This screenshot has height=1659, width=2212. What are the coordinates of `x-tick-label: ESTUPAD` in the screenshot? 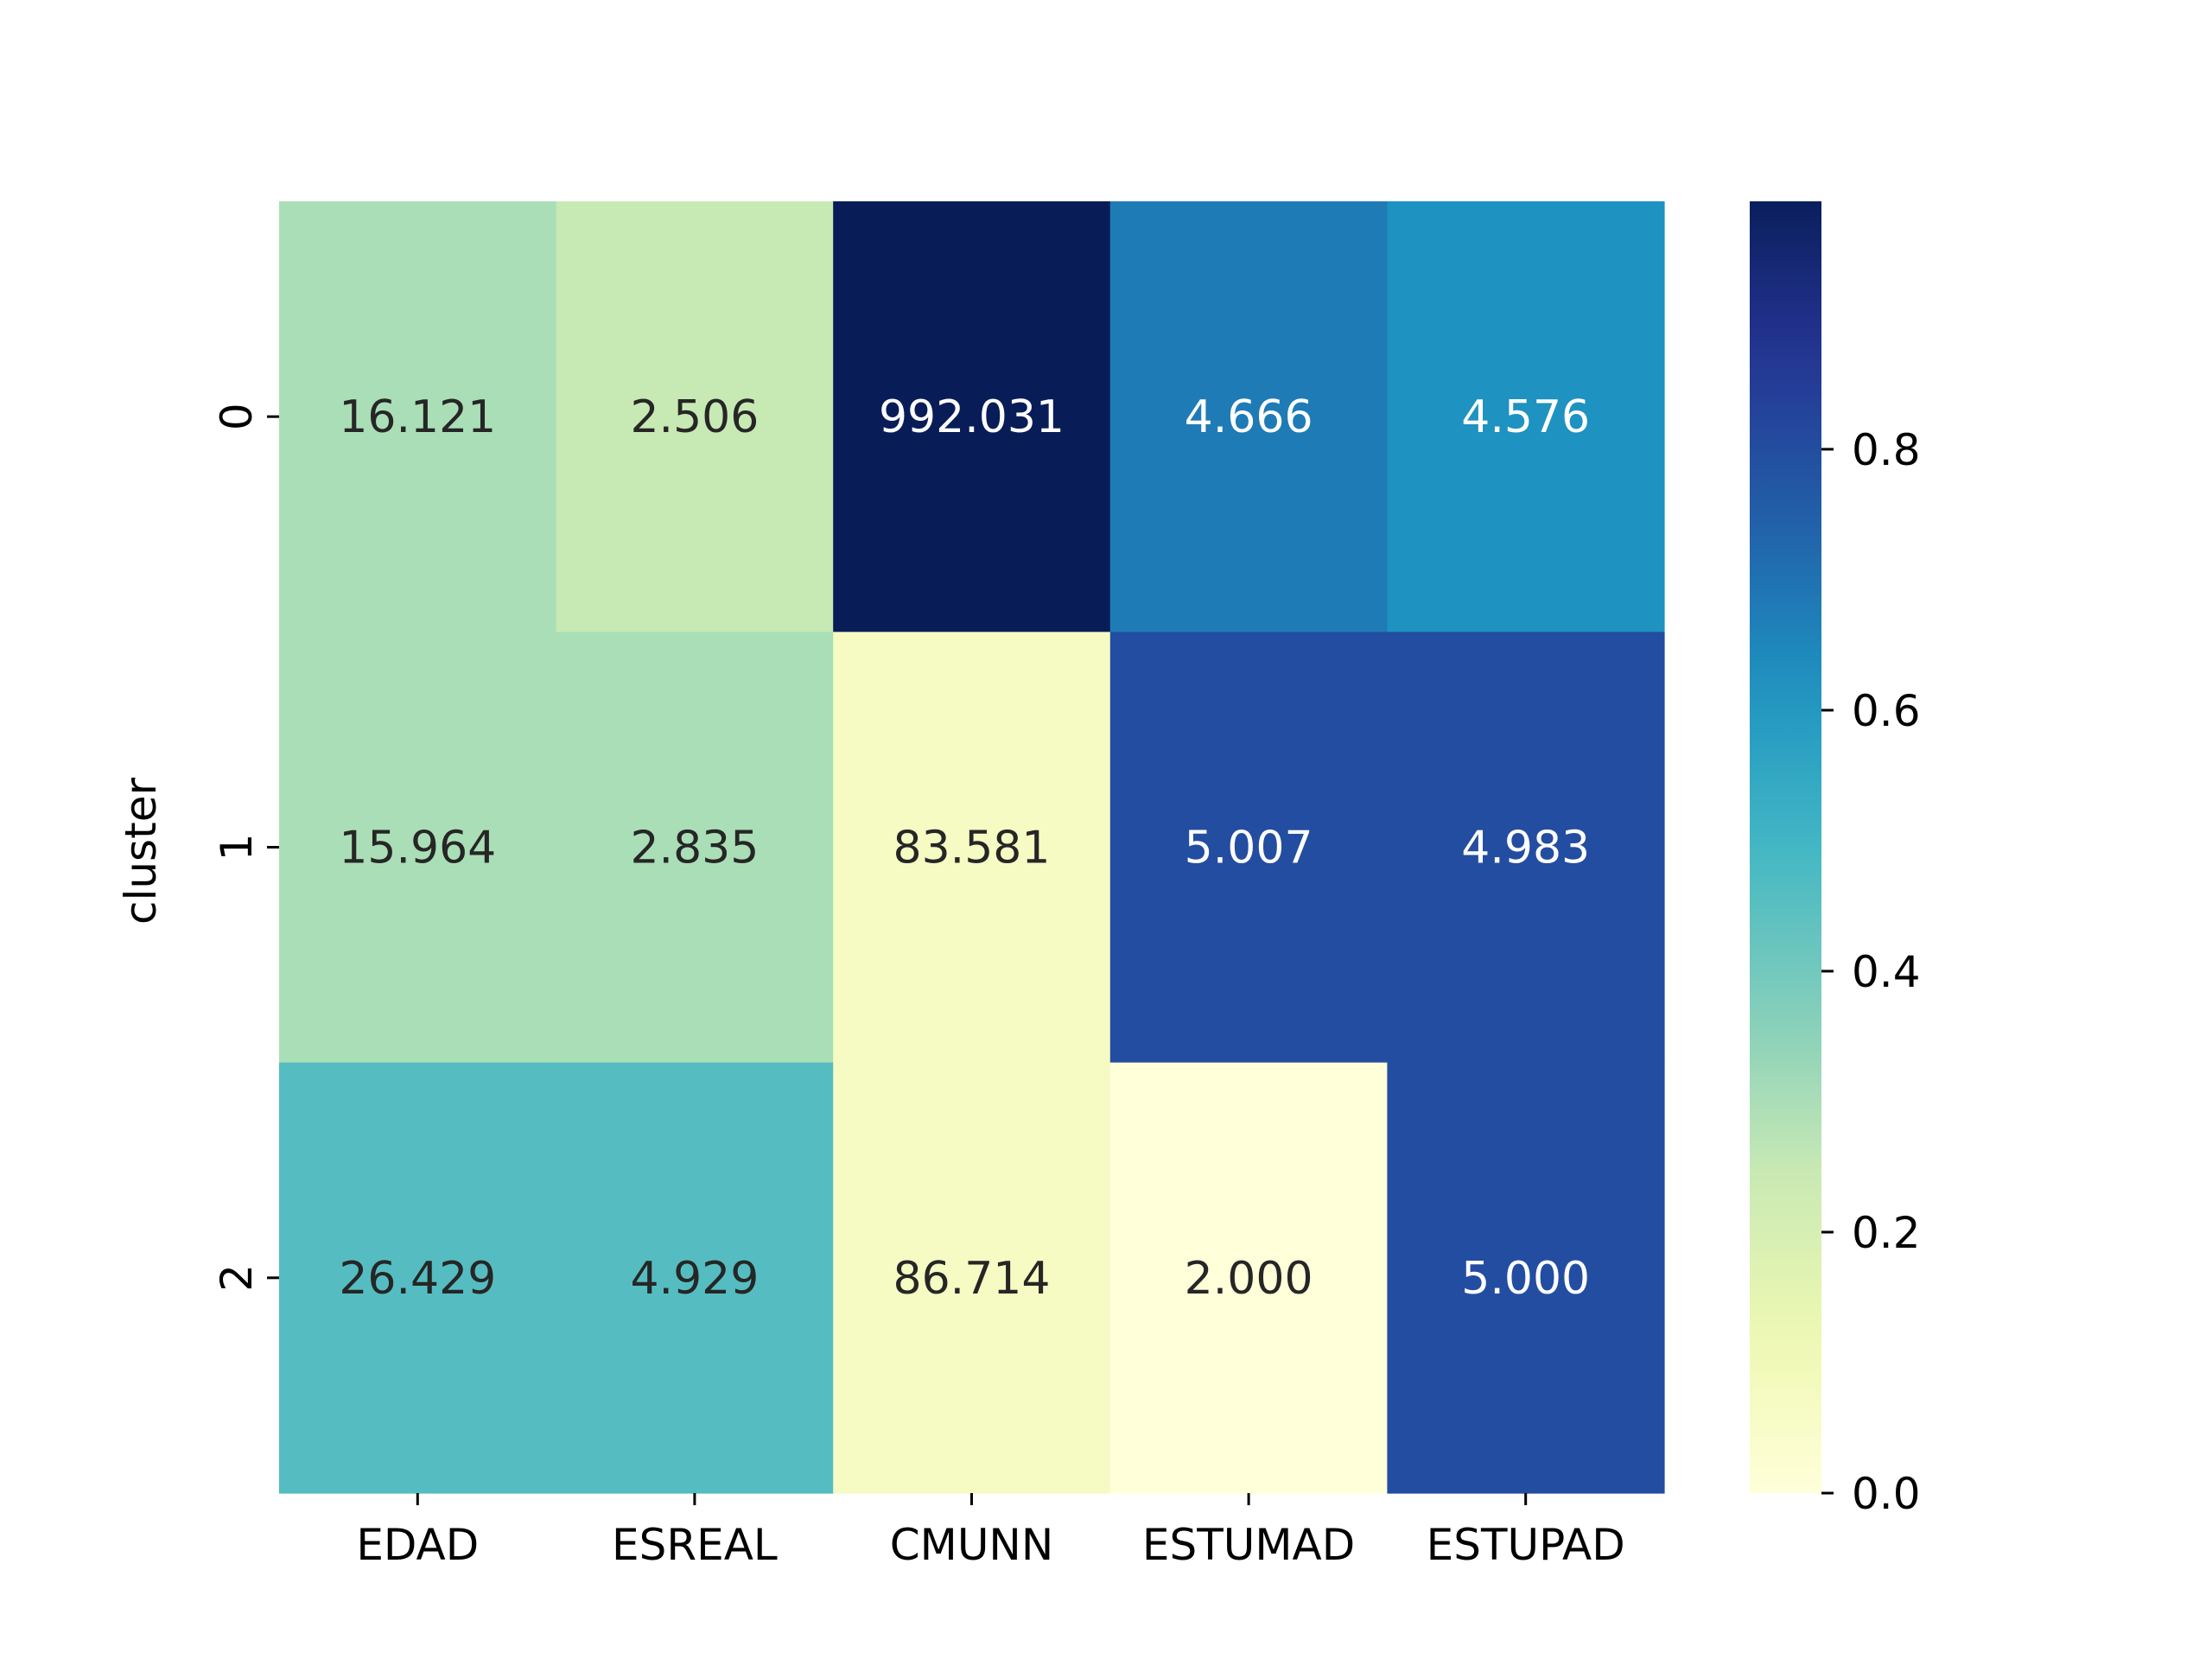 It's located at (1526, 1545).